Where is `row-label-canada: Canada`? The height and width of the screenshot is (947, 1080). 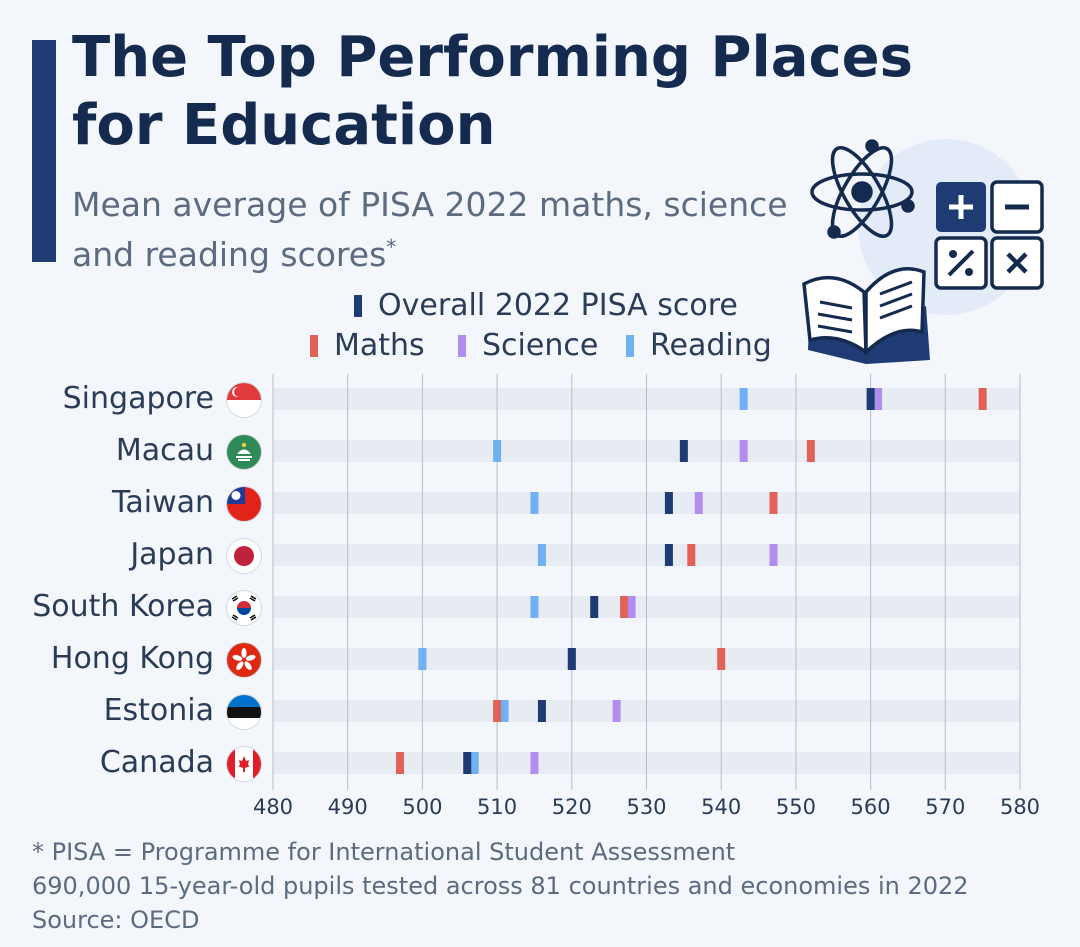 row-label-canada: Canada is located at coordinates (156, 762).